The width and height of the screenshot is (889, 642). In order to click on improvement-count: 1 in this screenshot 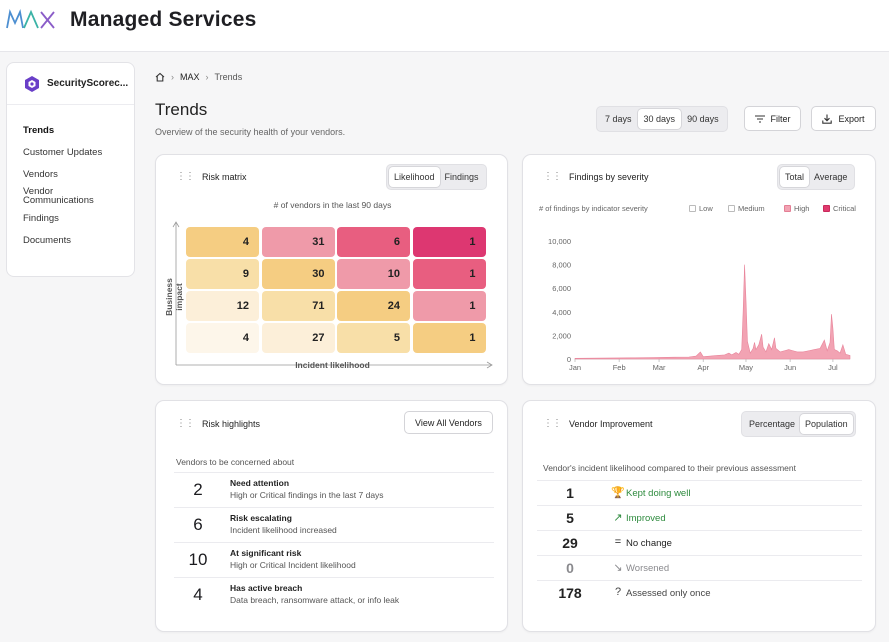, I will do `click(570, 493)`.